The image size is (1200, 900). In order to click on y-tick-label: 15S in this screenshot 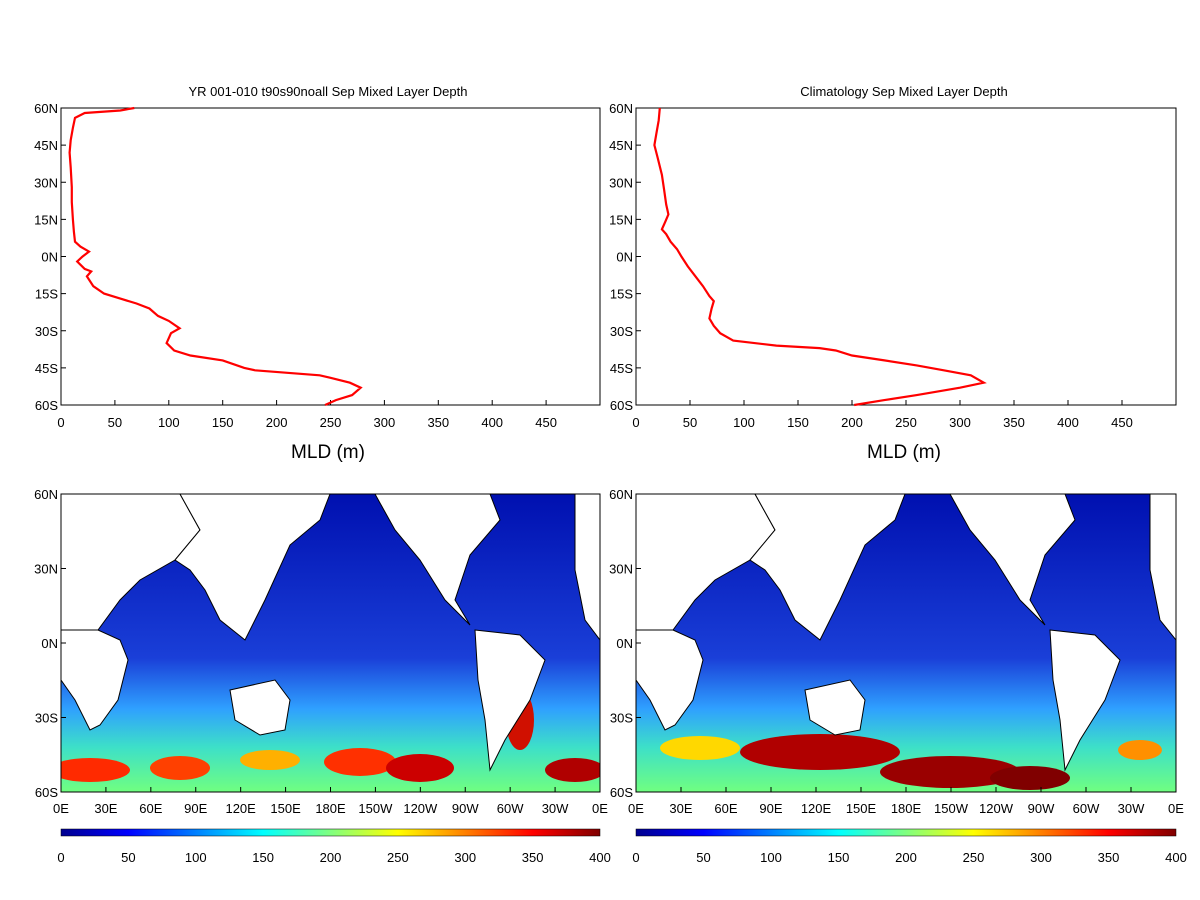, I will do `click(621, 294)`.